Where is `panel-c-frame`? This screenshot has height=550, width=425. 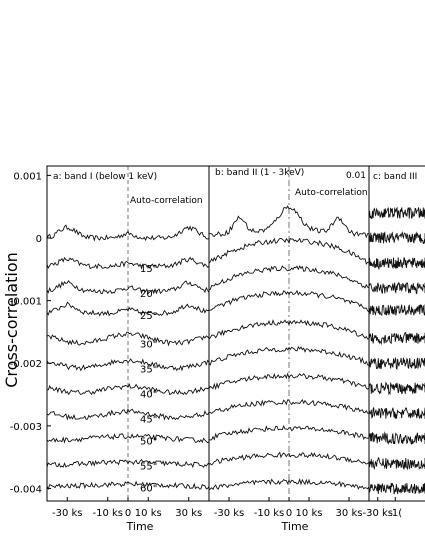 panel-c-frame is located at coordinates (396, 333).